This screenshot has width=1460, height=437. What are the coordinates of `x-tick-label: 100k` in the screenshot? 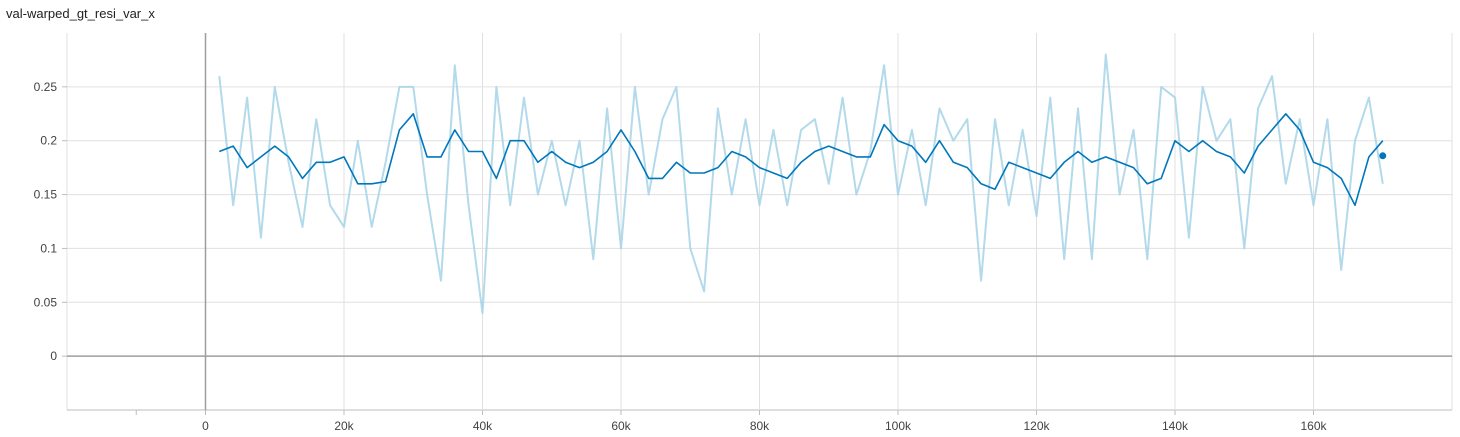 It's located at (898, 426).